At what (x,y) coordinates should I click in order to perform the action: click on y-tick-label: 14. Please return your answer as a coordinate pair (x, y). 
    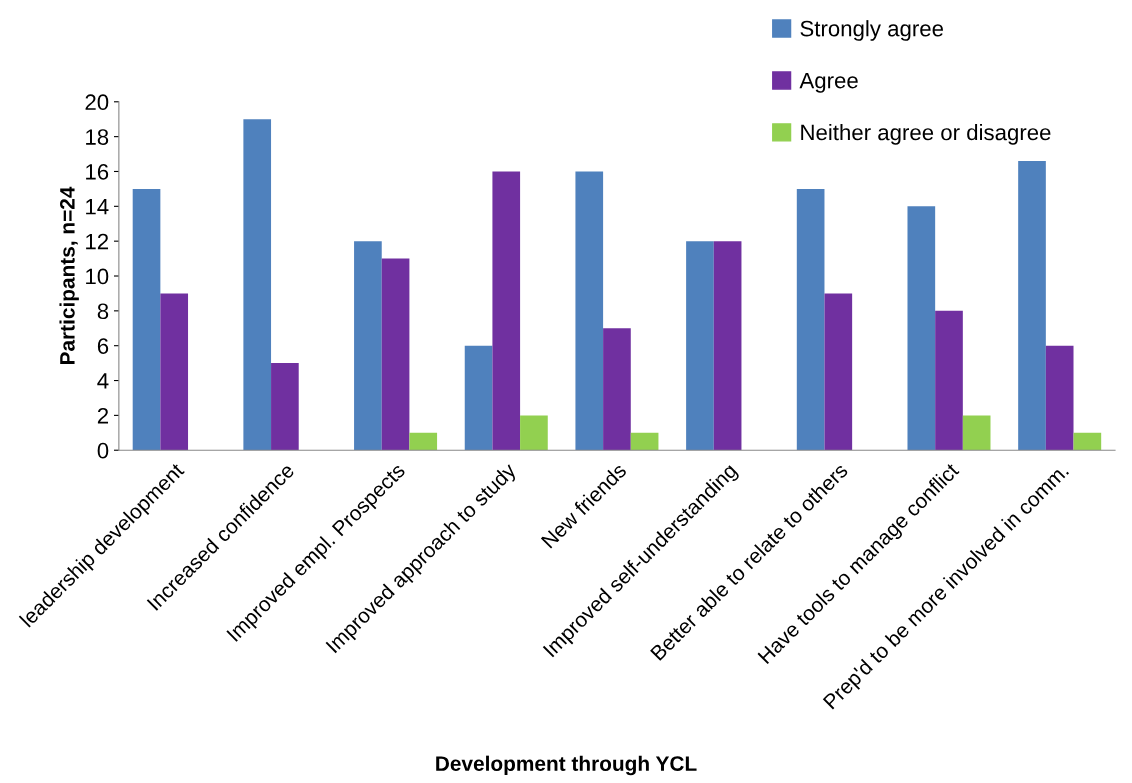
    Looking at the image, I should click on (97, 207).